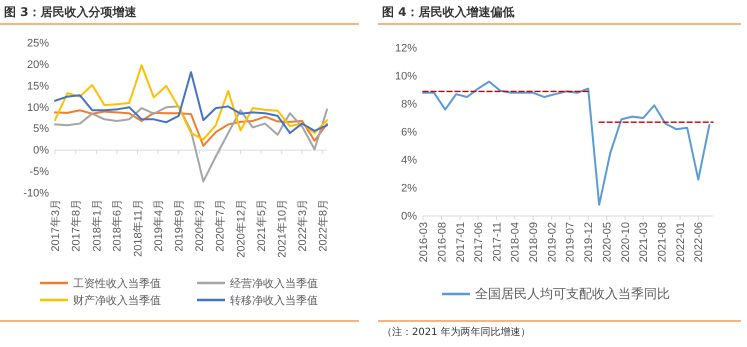  I want to click on x-tick-label: 2020年12月, so click(241, 228).